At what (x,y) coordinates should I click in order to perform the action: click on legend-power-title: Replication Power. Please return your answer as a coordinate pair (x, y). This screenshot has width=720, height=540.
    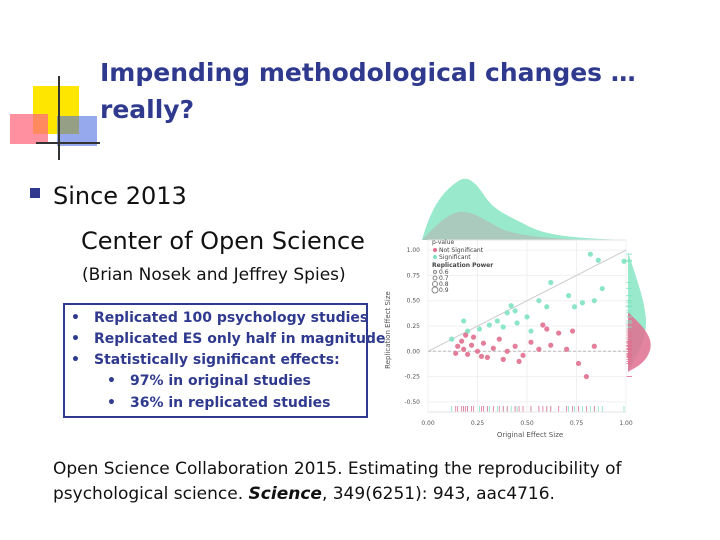
    Looking at the image, I should click on (462, 265).